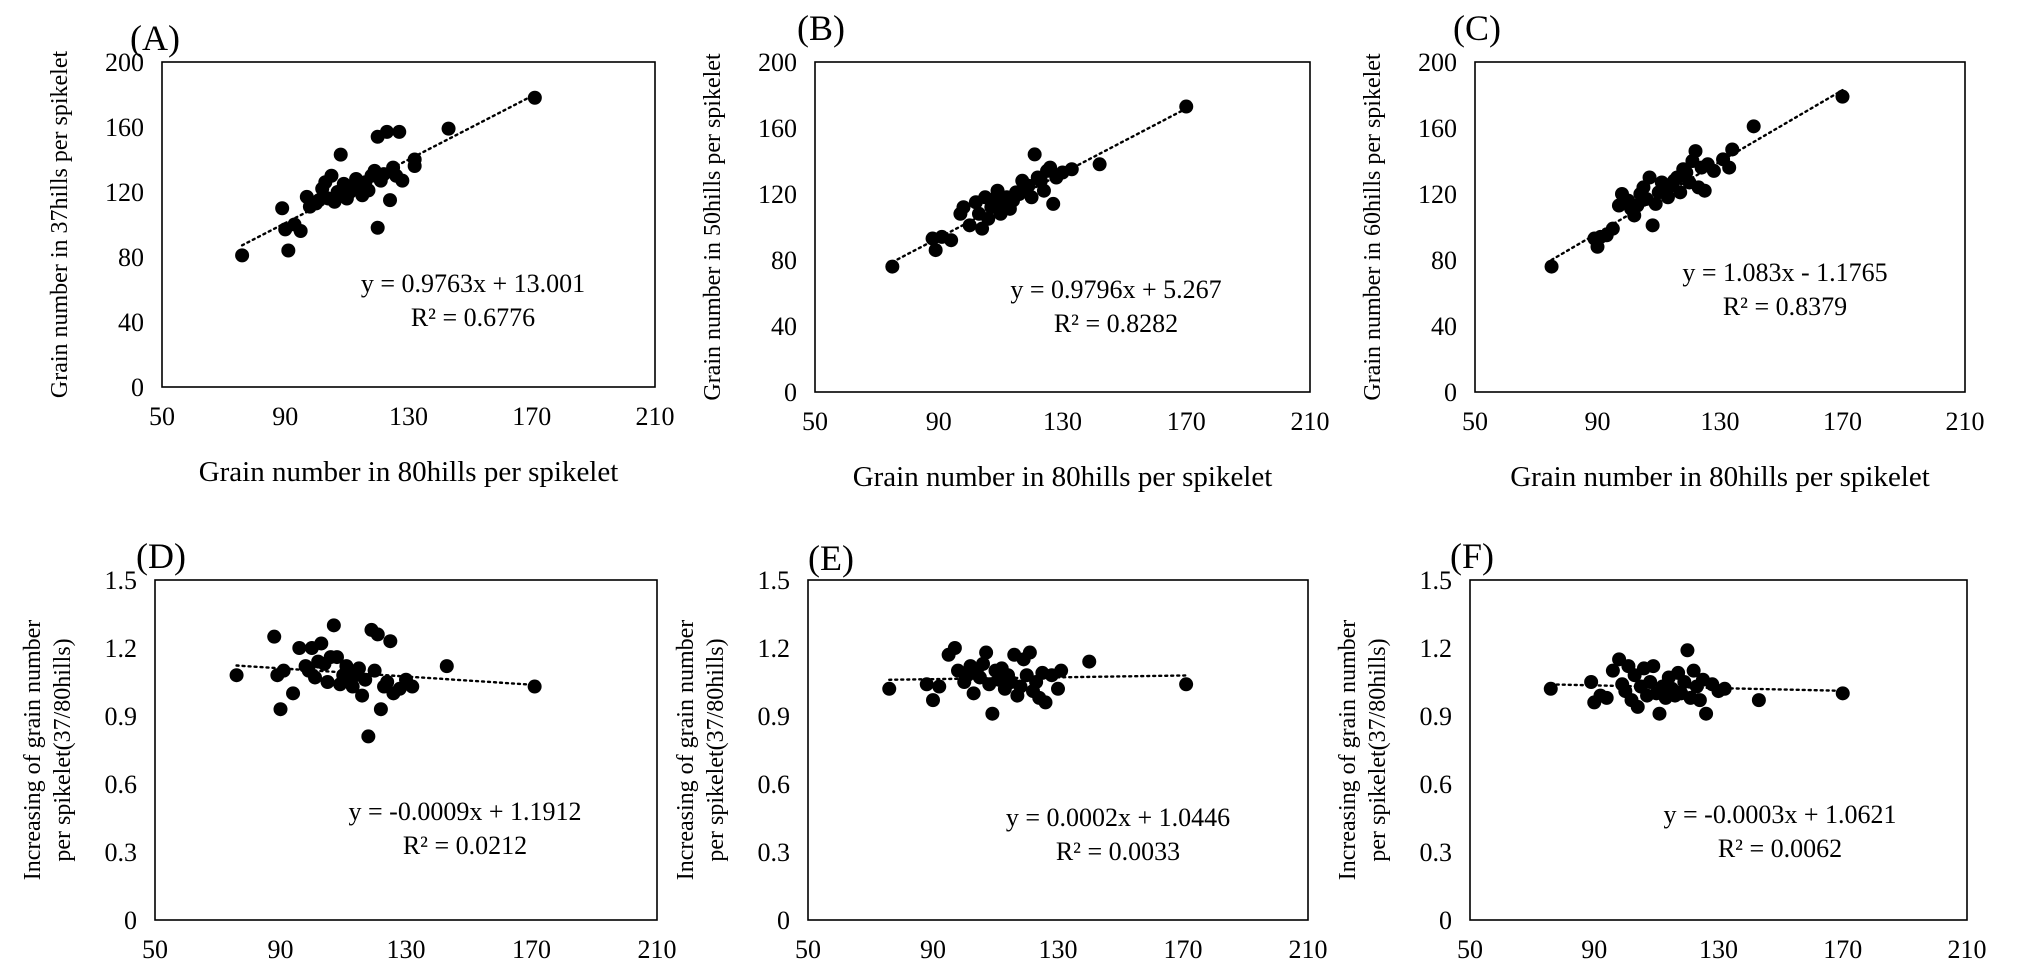  What do you see at coordinates (1965, 421) in the screenshot?
I see `x-tick-label: 210` at bounding box center [1965, 421].